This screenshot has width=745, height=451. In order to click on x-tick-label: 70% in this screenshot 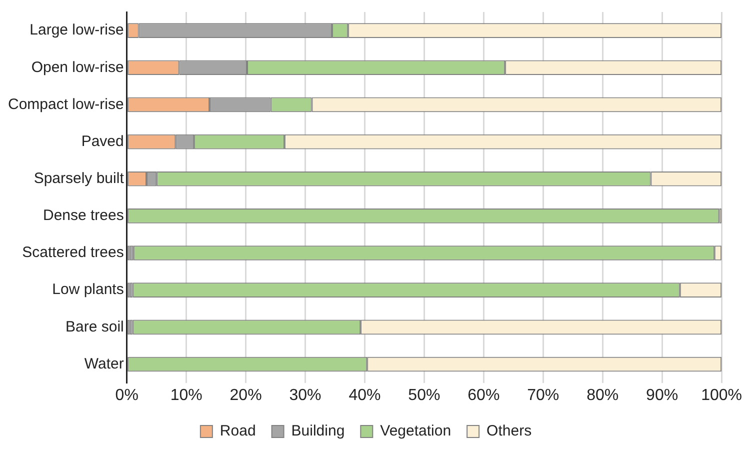, I will do `click(543, 395)`.